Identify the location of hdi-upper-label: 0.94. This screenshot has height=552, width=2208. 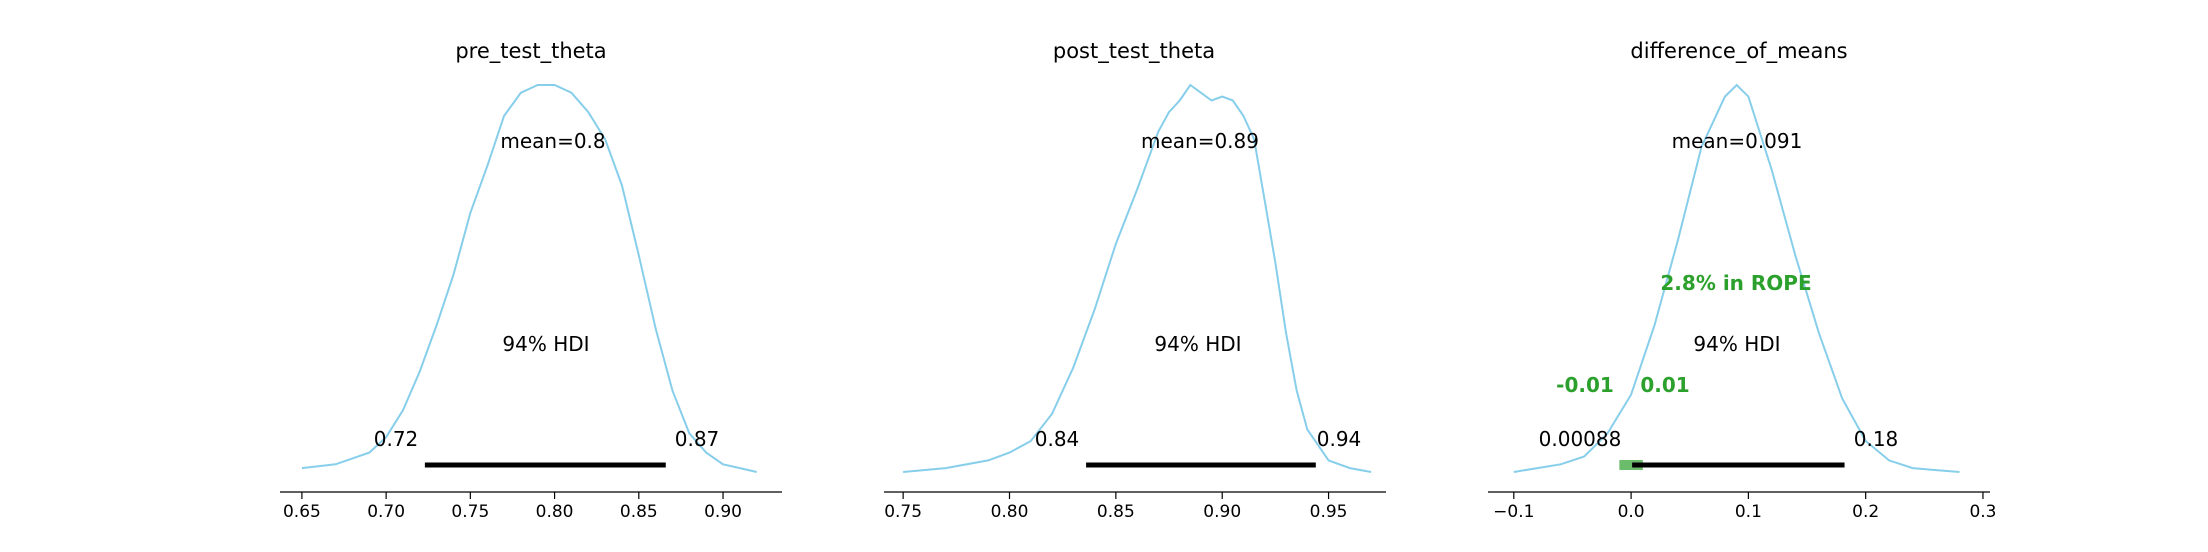
(1339, 439).